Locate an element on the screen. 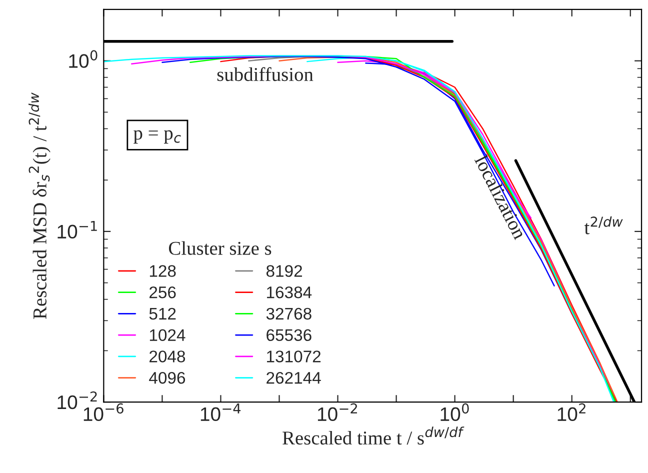 This screenshot has width=648, height=473. annotation: t$^{2/dw}$ is located at coordinates (603, 225).